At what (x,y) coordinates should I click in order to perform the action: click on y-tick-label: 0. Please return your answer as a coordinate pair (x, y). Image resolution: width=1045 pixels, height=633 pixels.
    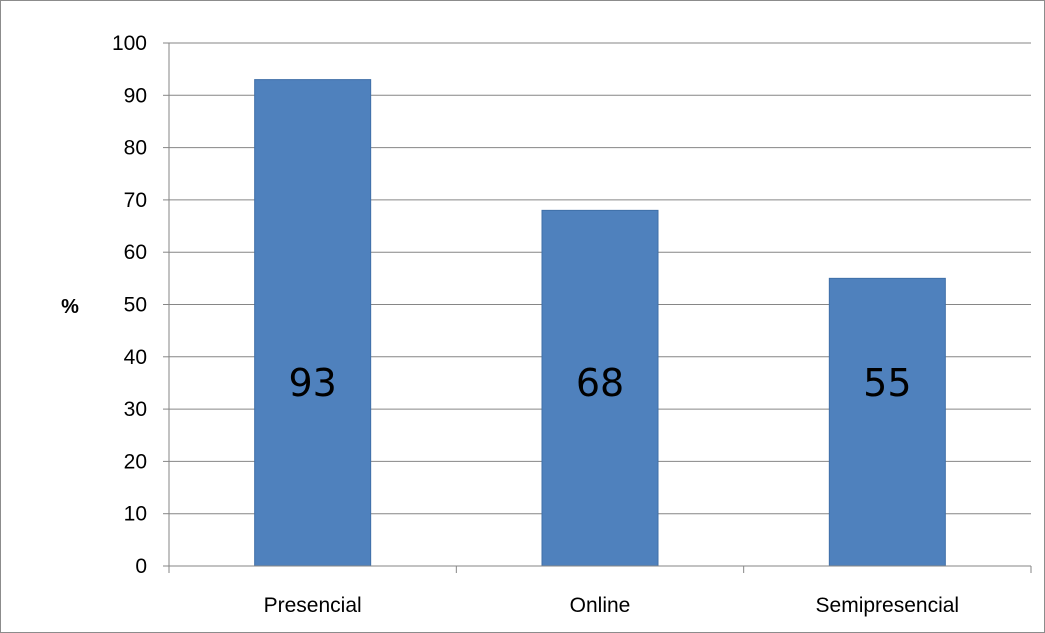
    Looking at the image, I should click on (141, 566).